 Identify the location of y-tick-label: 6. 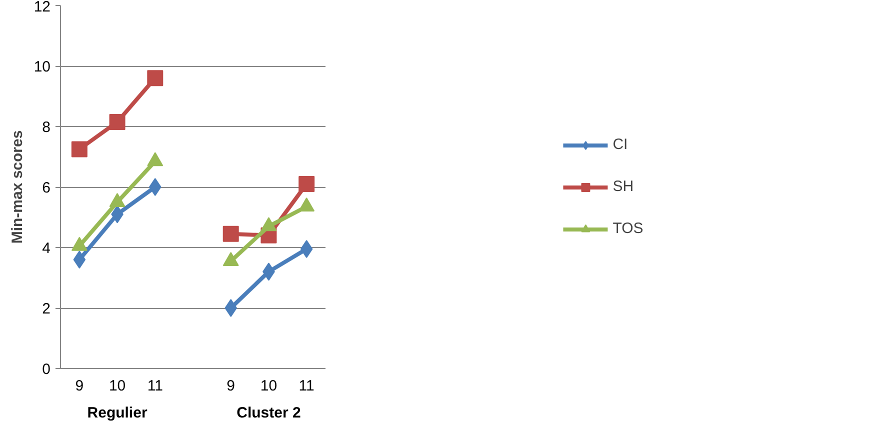
(46, 188).